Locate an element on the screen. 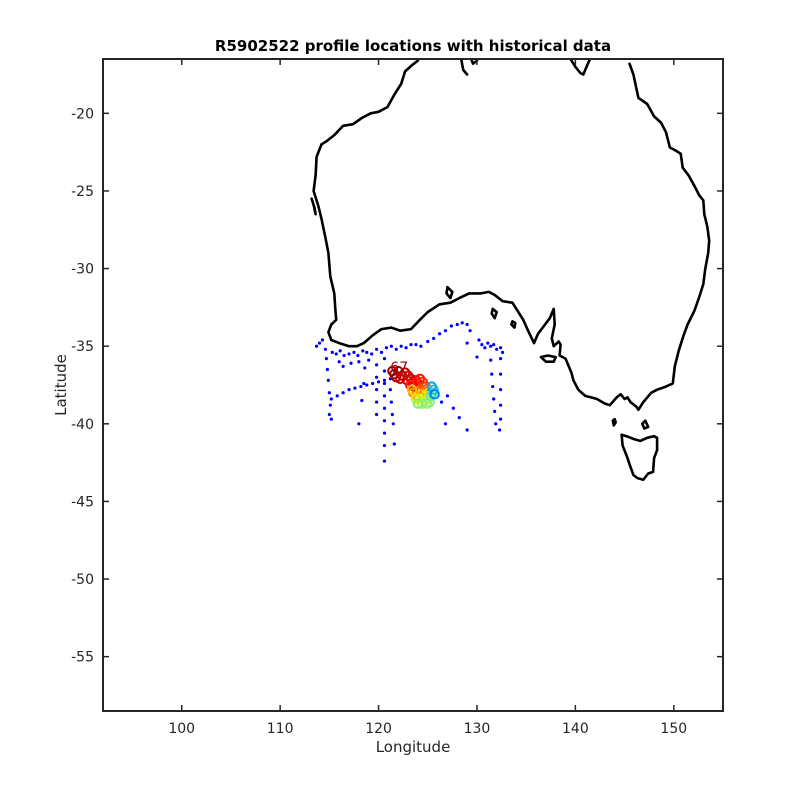  y-tick-label: -25 is located at coordinates (82, 192).